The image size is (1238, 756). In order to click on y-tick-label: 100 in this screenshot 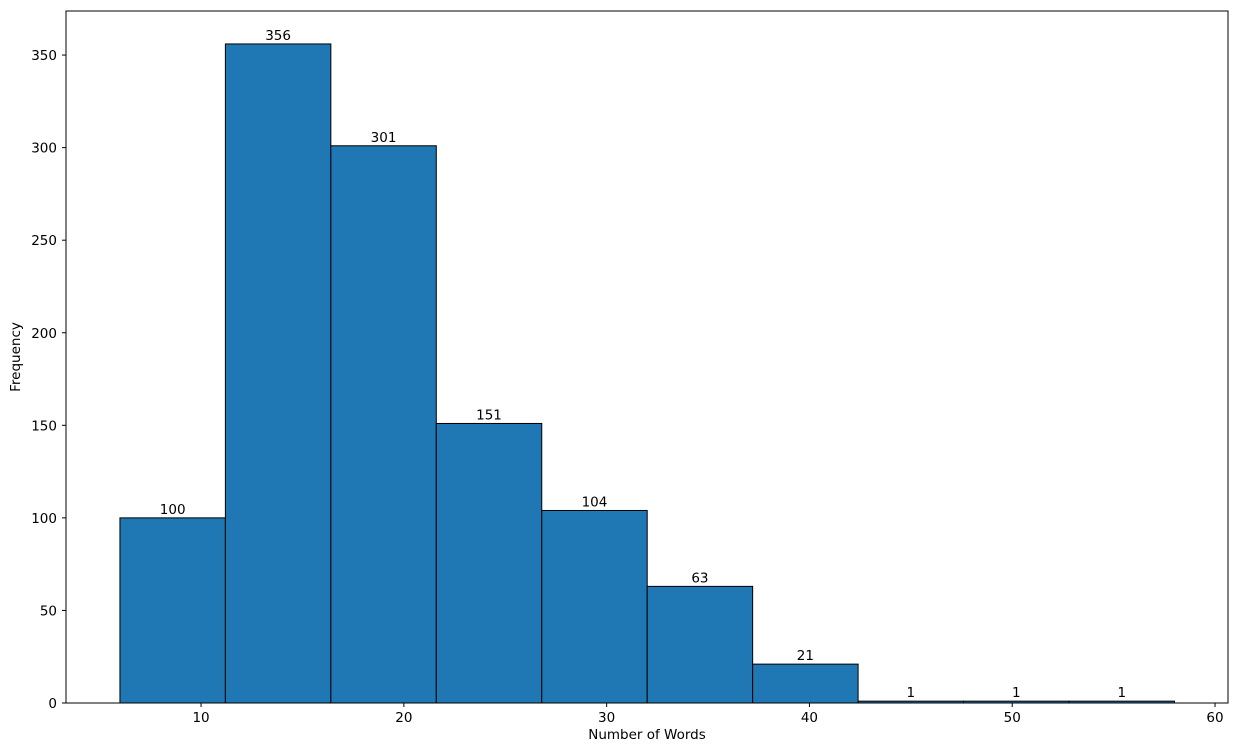, I will do `click(44, 519)`.